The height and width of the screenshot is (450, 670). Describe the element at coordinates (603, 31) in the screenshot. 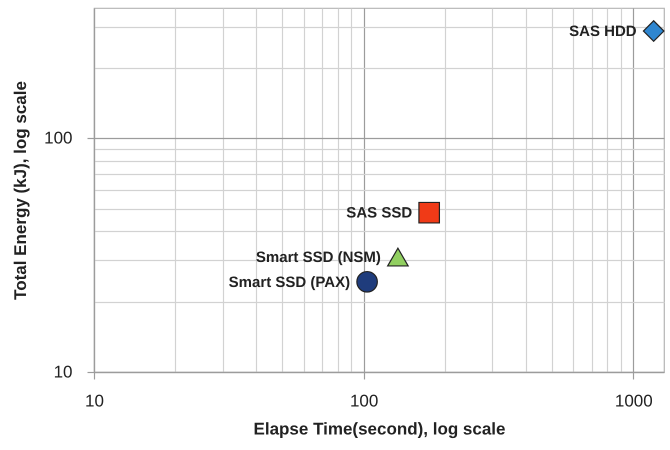

I see `series-label: SAS HDD` at that location.